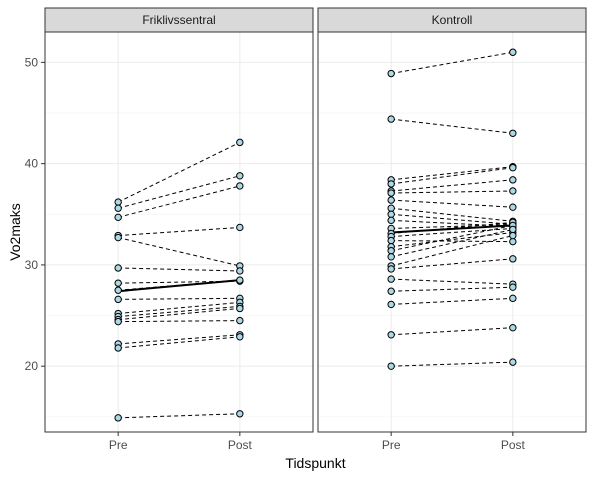 This screenshot has width=594, height=477. I want to click on strip-label: Friklivssentral, so click(178, 20).